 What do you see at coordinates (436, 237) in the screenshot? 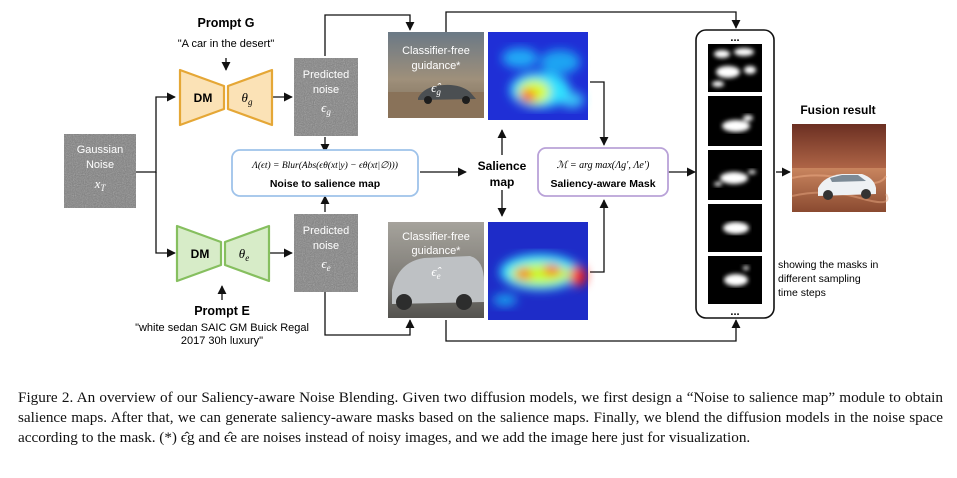
I see `cfg-e-line1: Classifier-free` at bounding box center [436, 237].